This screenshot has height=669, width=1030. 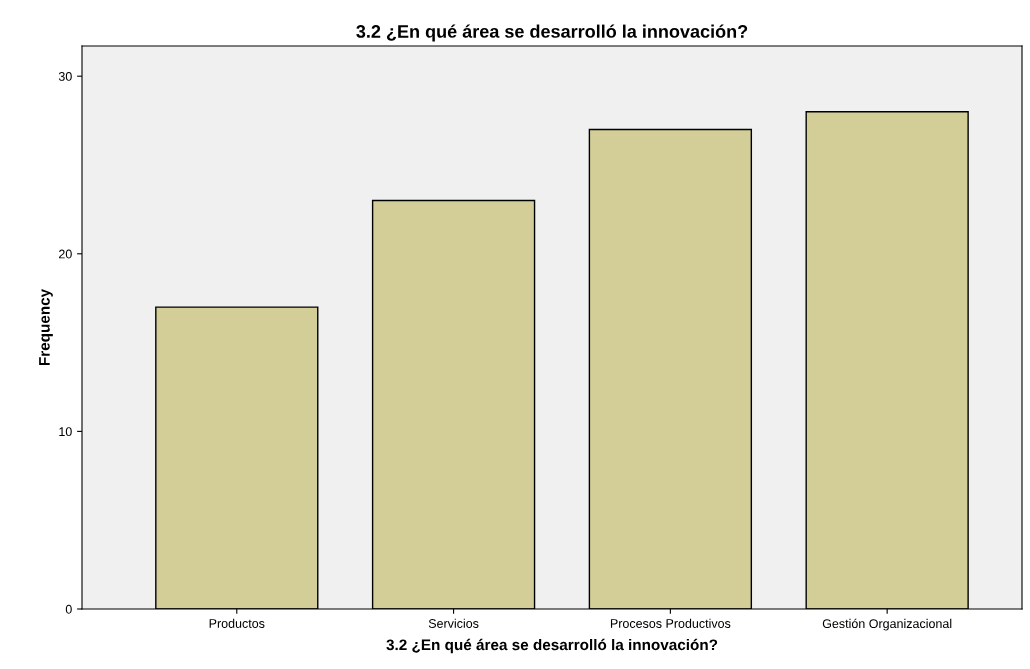 I want to click on x-tick-label: Servicios, so click(x=453, y=623).